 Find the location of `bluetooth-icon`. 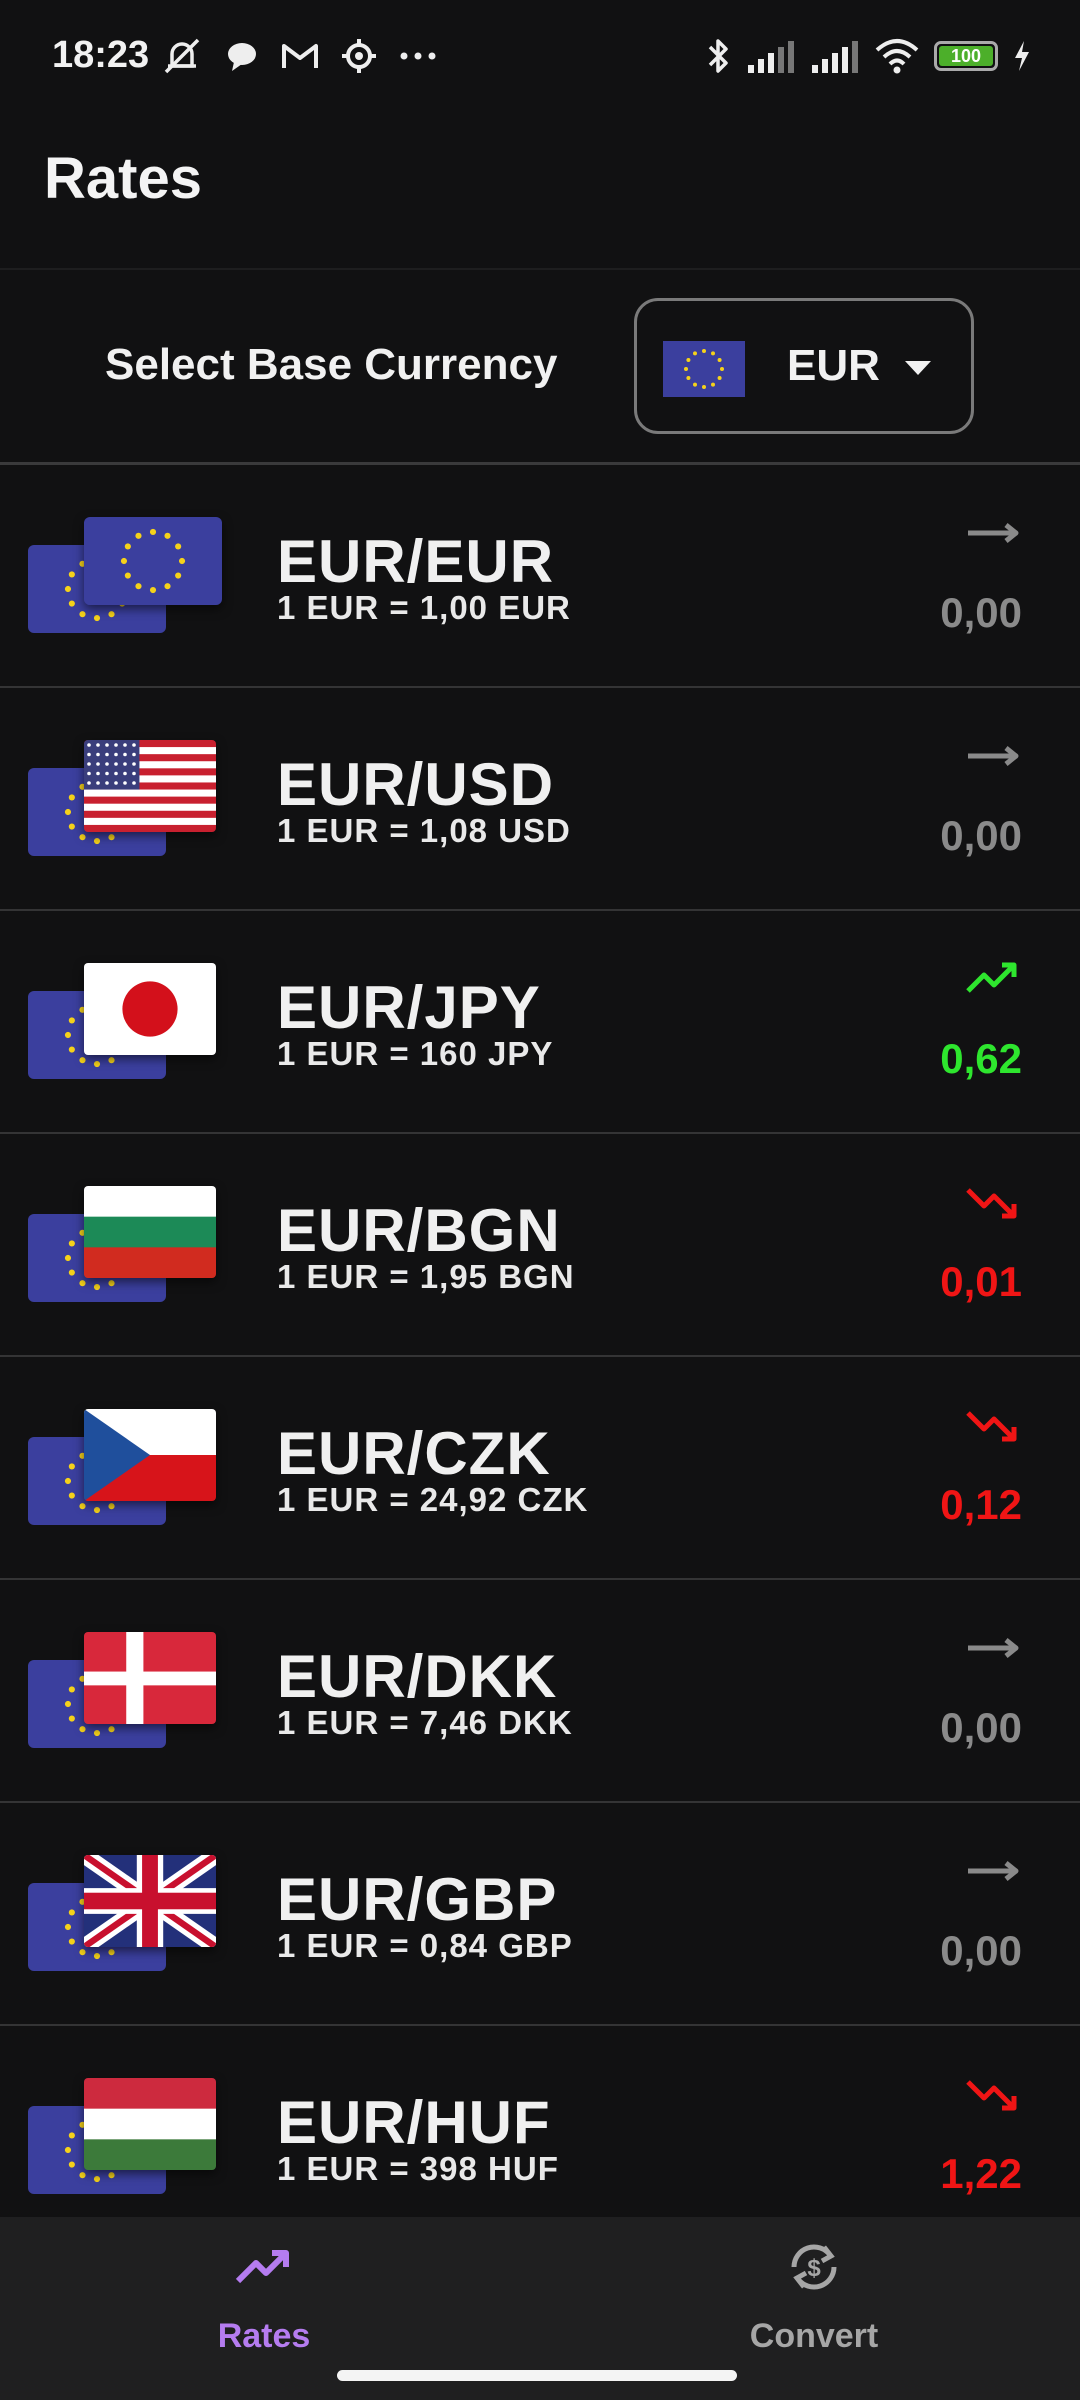

bluetooth-icon is located at coordinates (718, 56).